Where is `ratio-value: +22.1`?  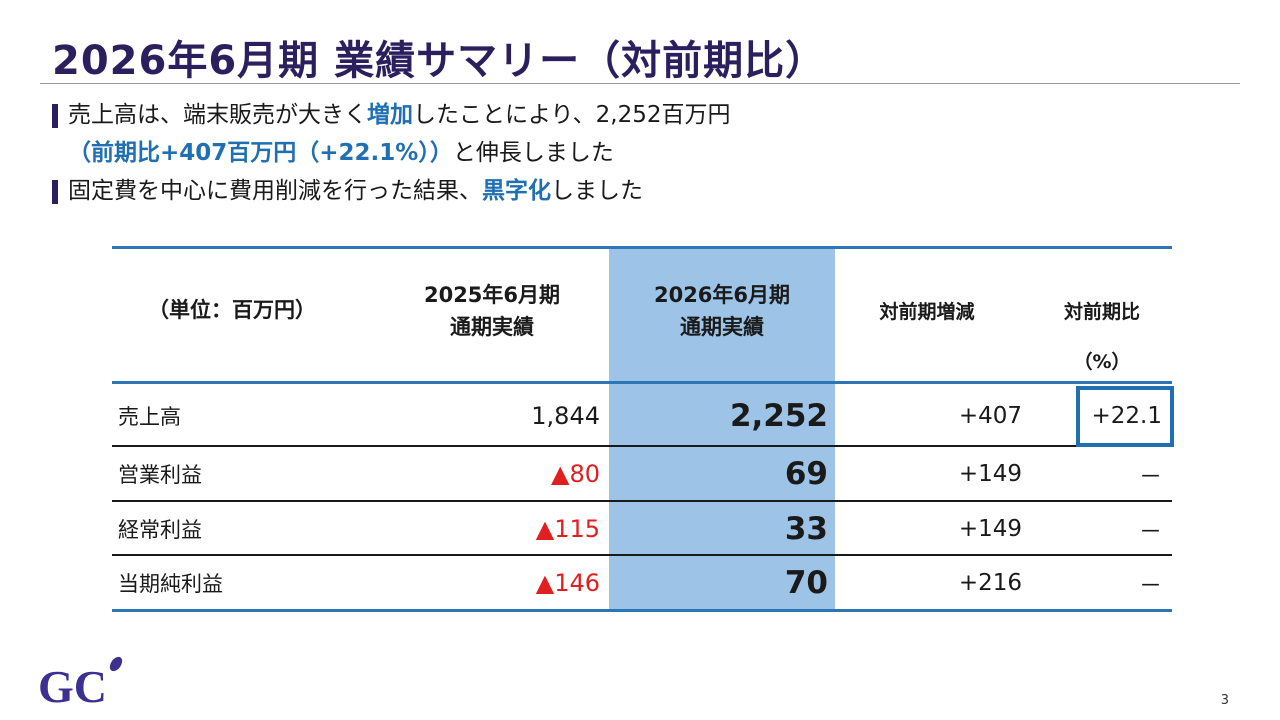
ratio-value: +22.1 is located at coordinates (1126, 416).